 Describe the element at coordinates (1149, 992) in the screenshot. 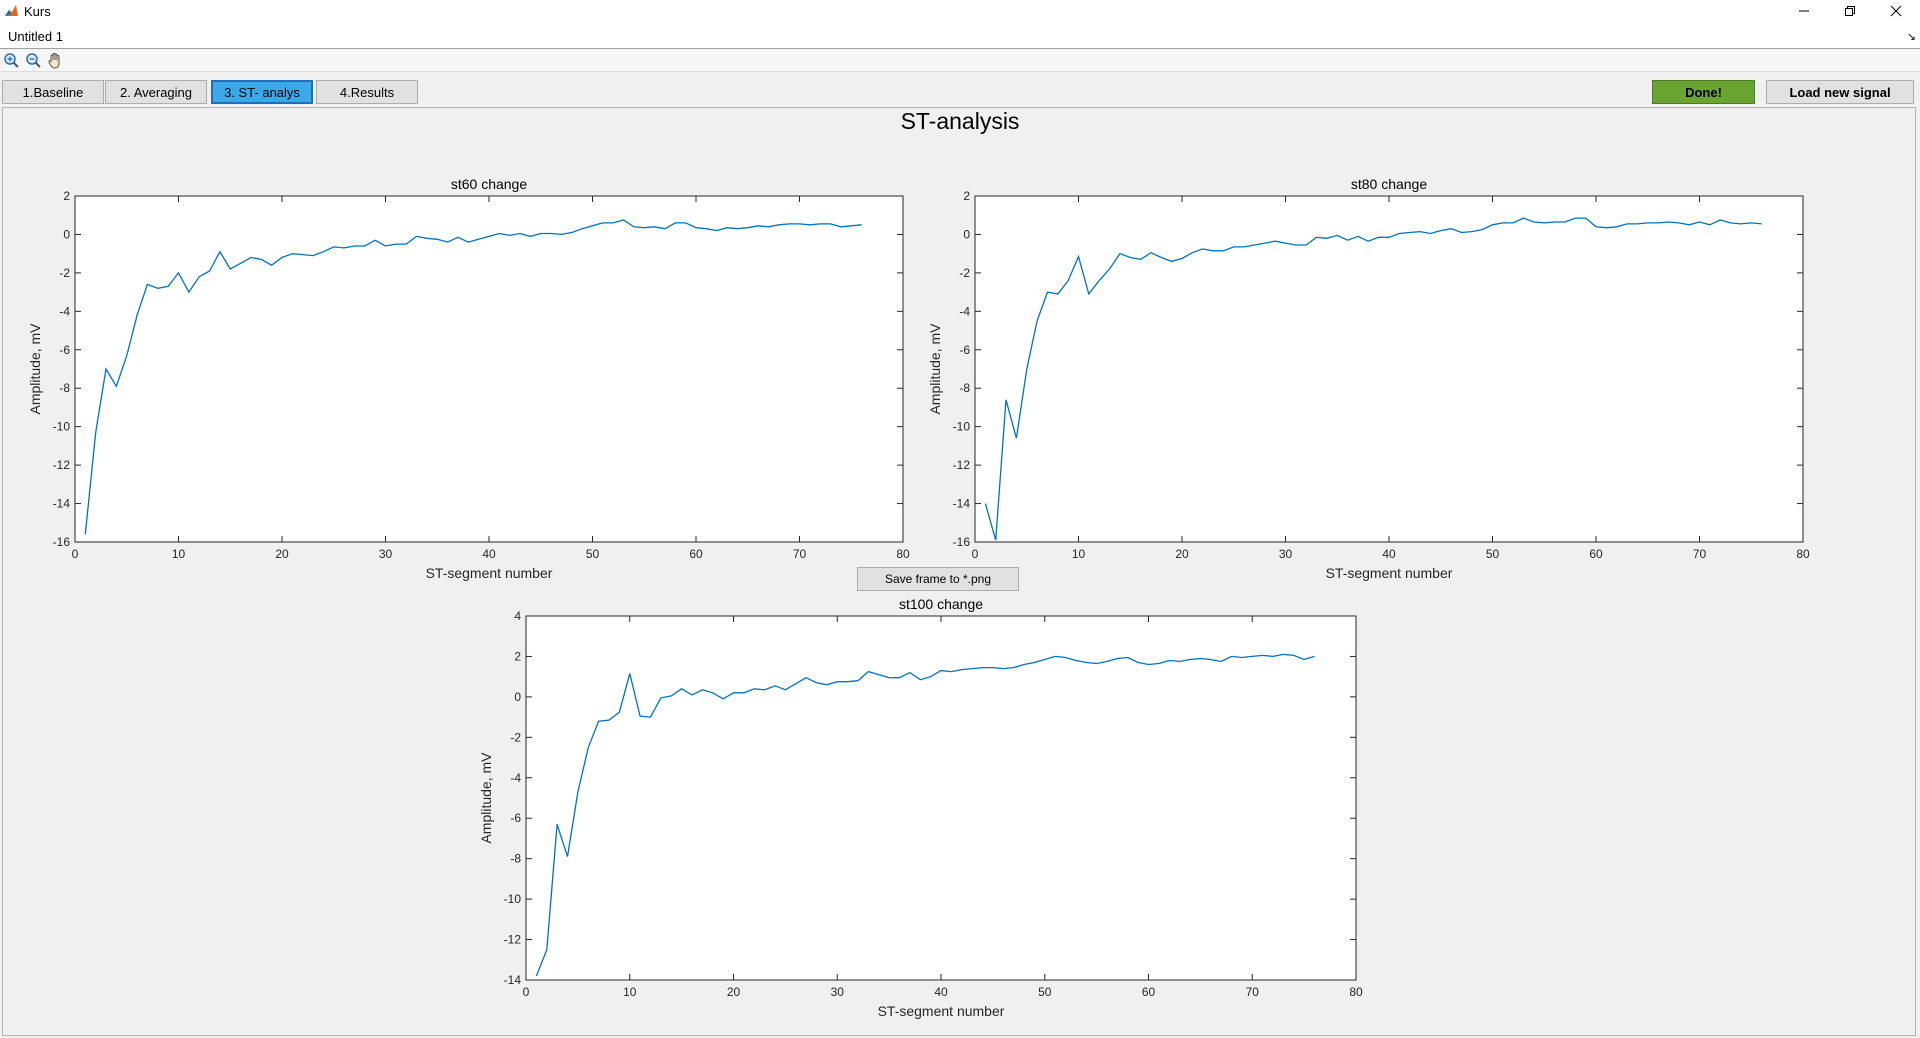

I see `chart-2-x-tick-label: 60` at that location.